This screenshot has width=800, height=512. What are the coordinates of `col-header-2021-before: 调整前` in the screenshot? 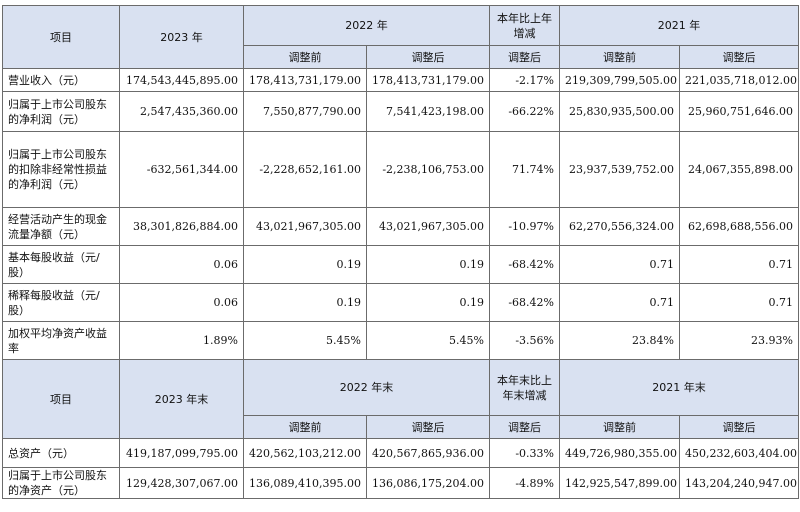 It's located at (619, 57).